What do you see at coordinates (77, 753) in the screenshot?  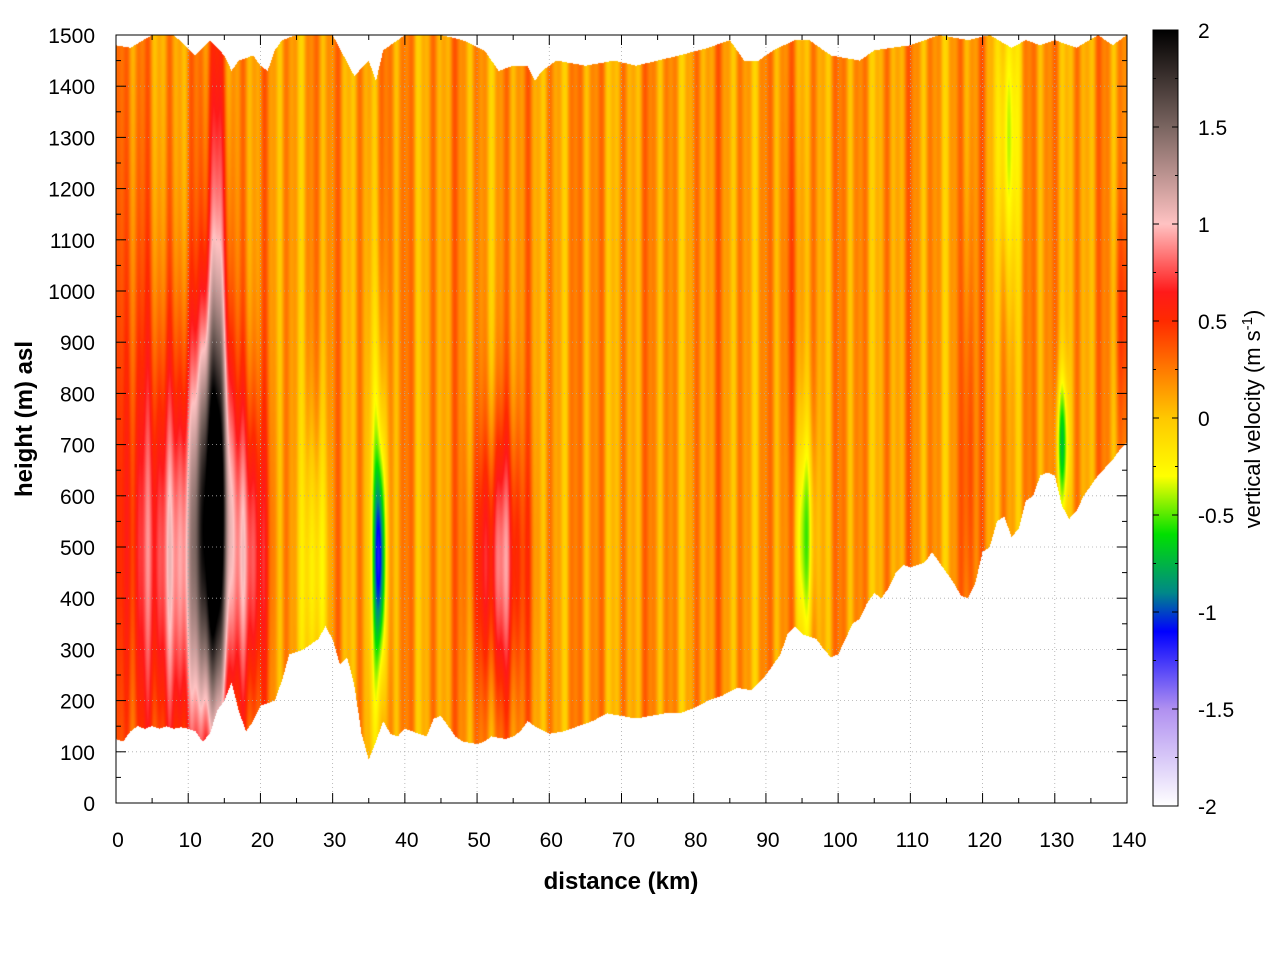 I see `y-tick-label: 100` at bounding box center [77, 753].